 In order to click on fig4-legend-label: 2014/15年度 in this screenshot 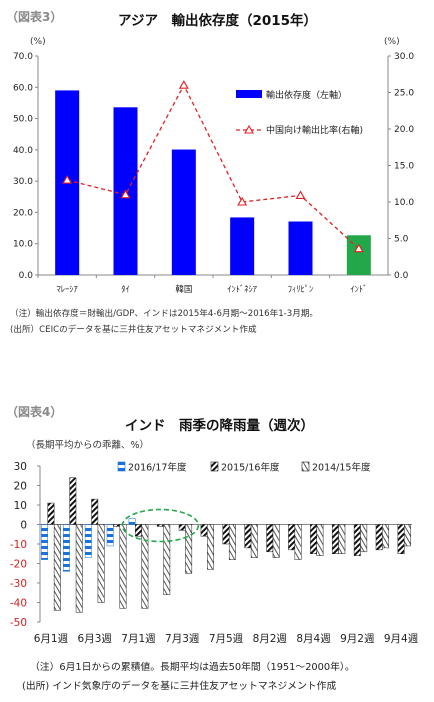, I will do `click(341, 468)`.